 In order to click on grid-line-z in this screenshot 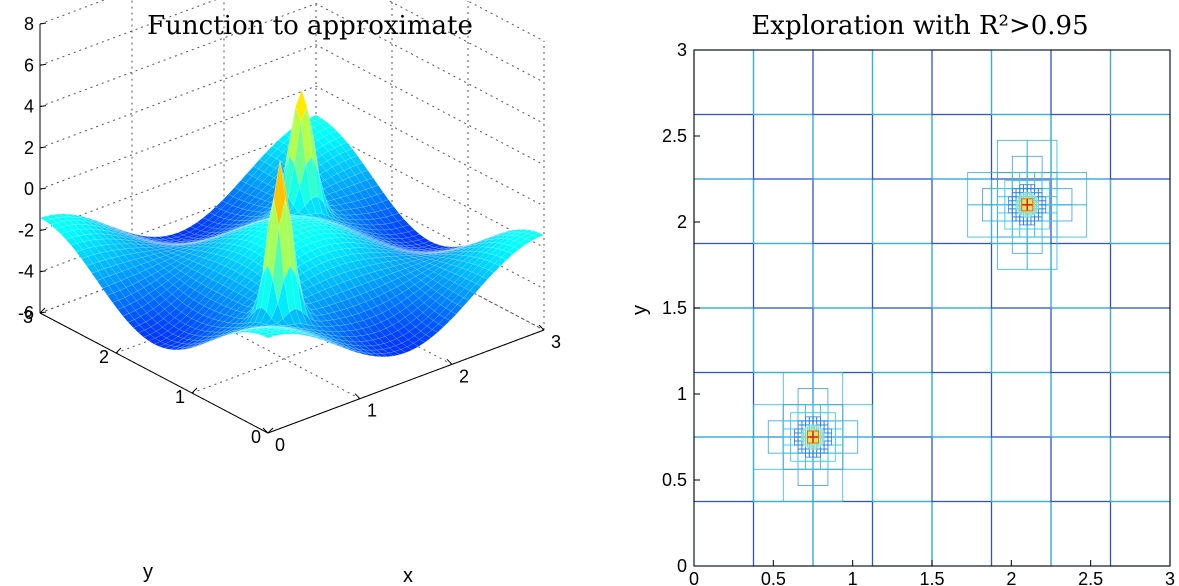, I will do `click(292, 64)`.